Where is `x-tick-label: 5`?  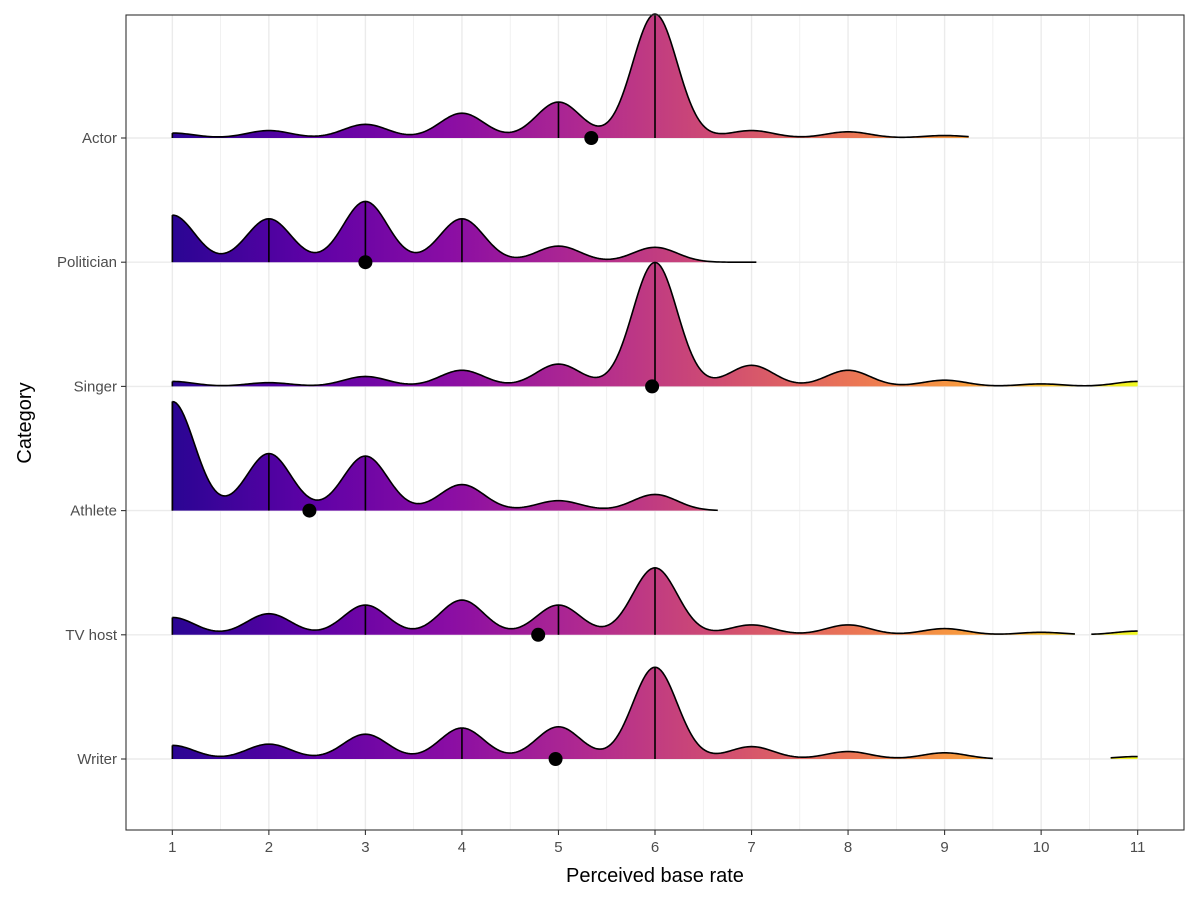
x-tick-label: 5 is located at coordinates (558, 847).